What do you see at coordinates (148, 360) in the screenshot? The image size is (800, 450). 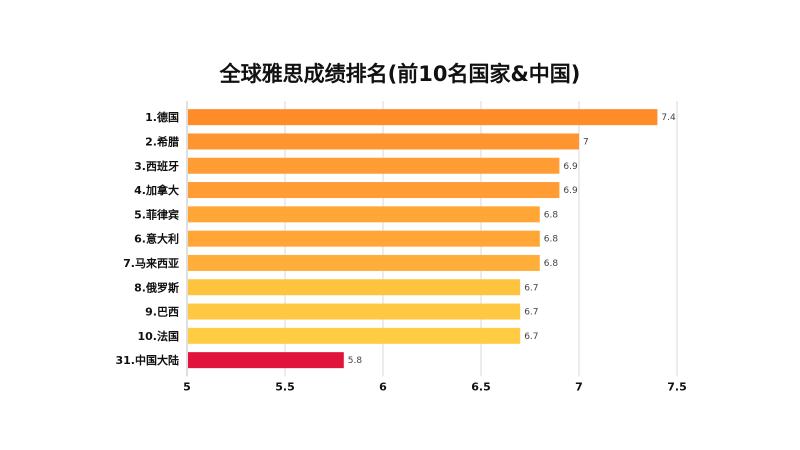 I see `category-label: 31.中国大陆` at bounding box center [148, 360].